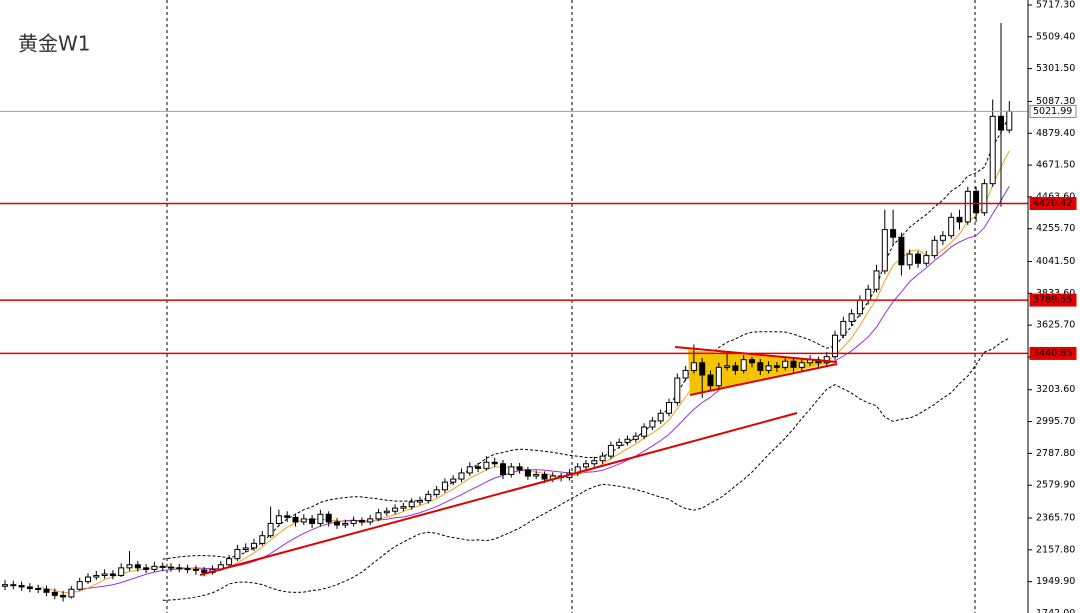 This screenshot has height=613, width=1080. I want to click on level-label: 3440.85, so click(1052, 353).